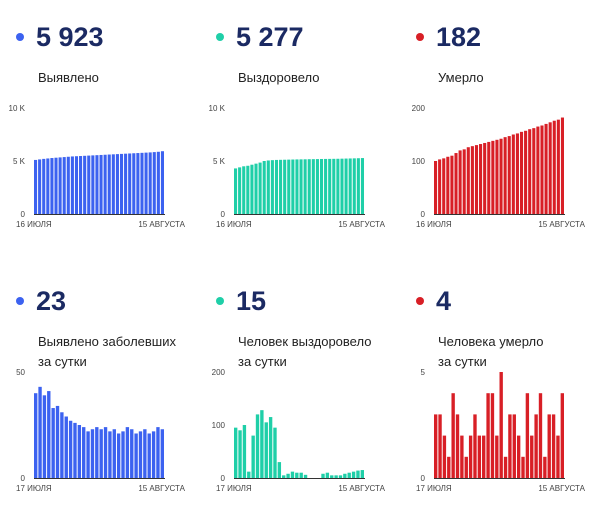 The height and width of the screenshot is (514, 605). Describe the element at coordinates (279, 77) in the screenshot. I see `stat-label: Выздоровело` at that location.